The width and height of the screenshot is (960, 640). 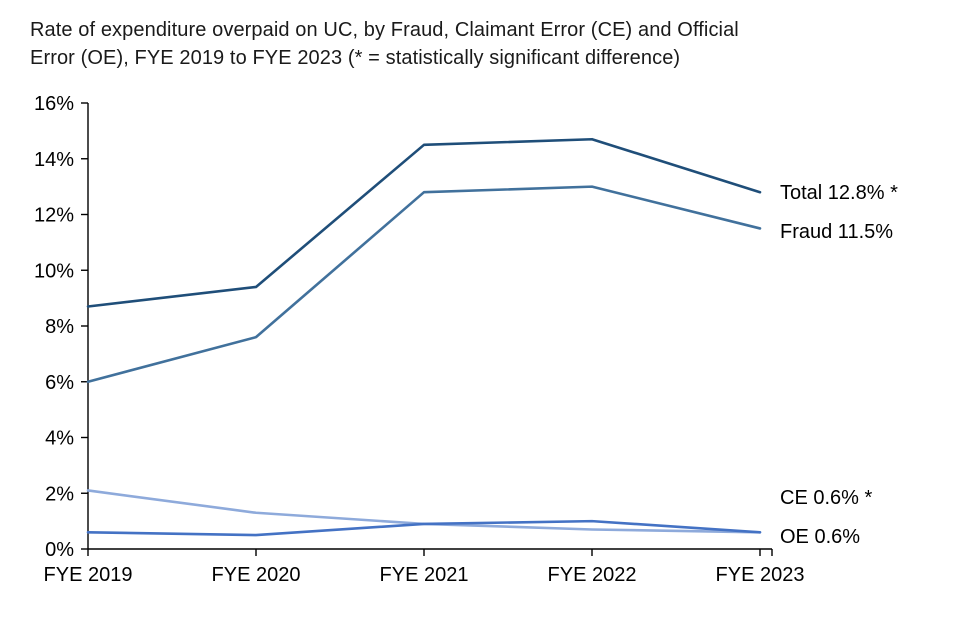 I want to click on y-tick-label: 16%, so click(x=54, y=104).